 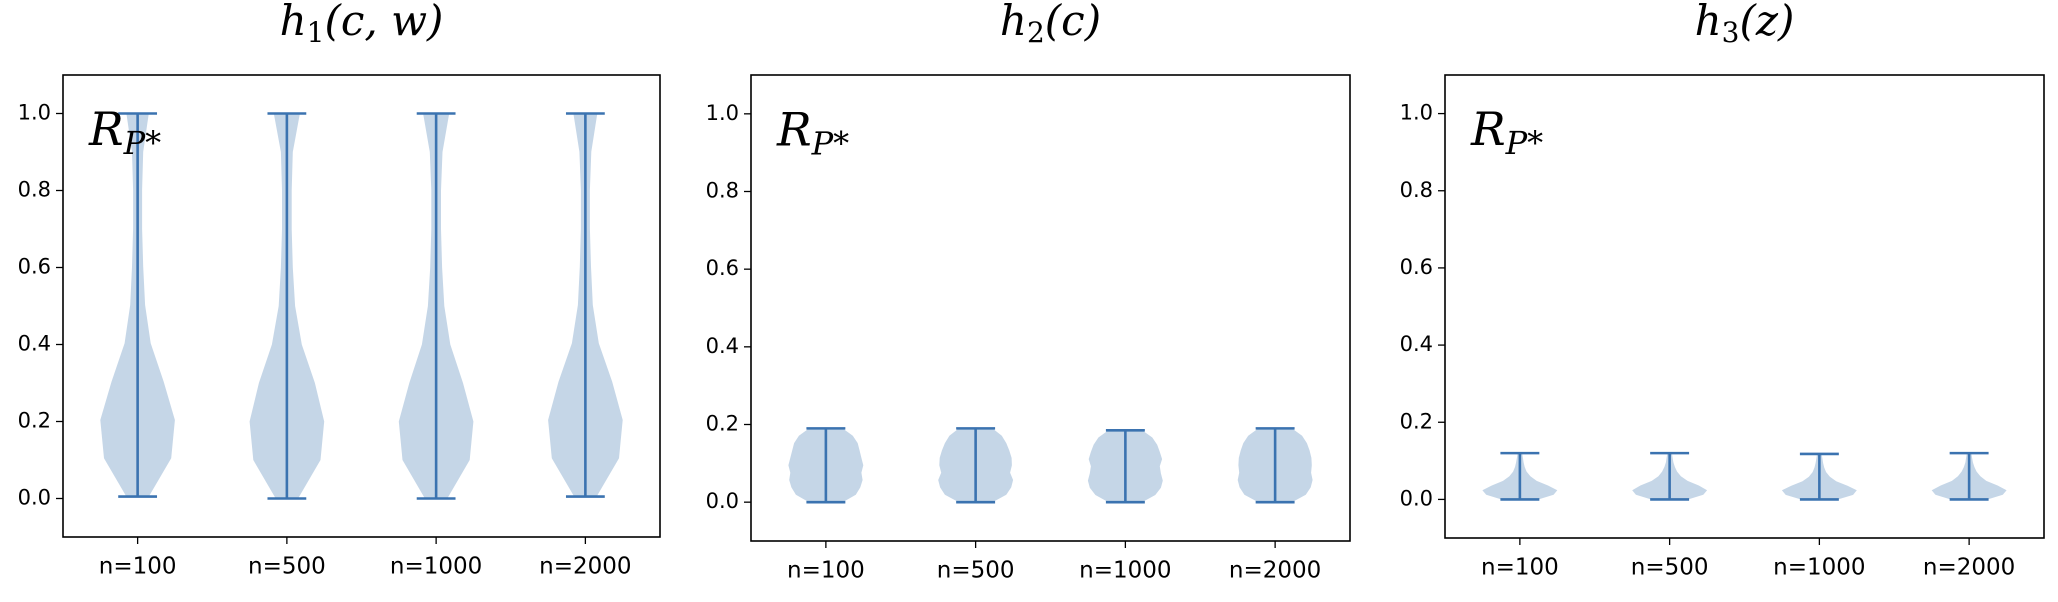 I want to click on title-sub: 3, so click(x=1731, y=32).